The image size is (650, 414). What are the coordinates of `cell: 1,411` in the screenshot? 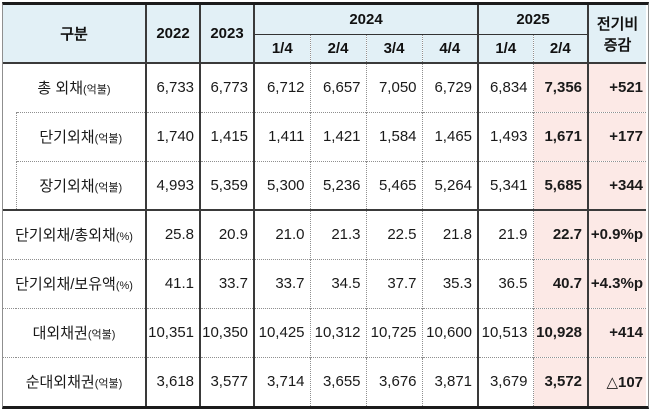 It's located at (282, 136).